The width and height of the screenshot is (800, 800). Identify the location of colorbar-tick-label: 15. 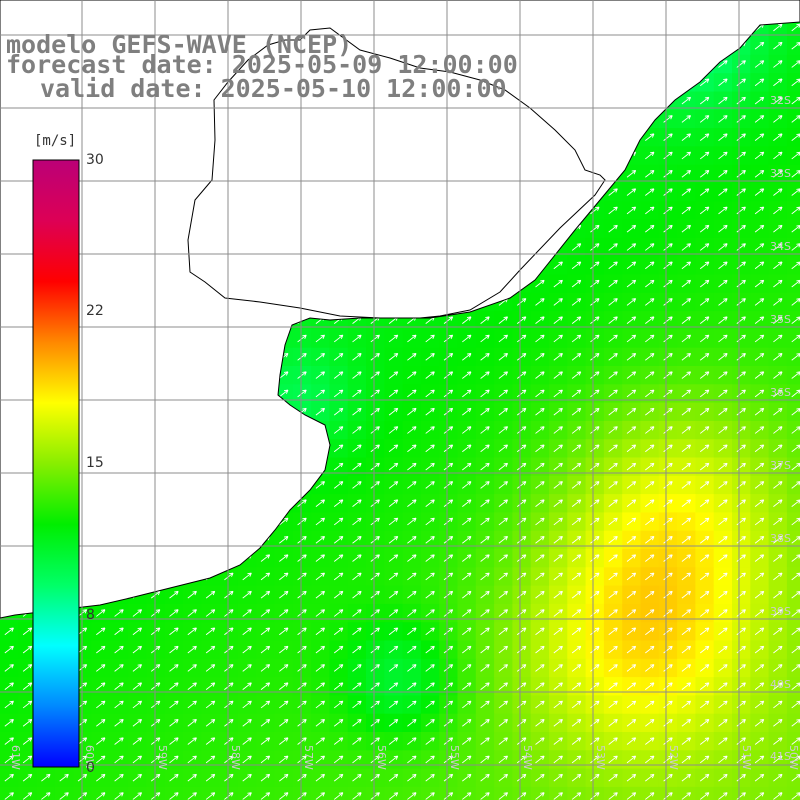
(95, 463).